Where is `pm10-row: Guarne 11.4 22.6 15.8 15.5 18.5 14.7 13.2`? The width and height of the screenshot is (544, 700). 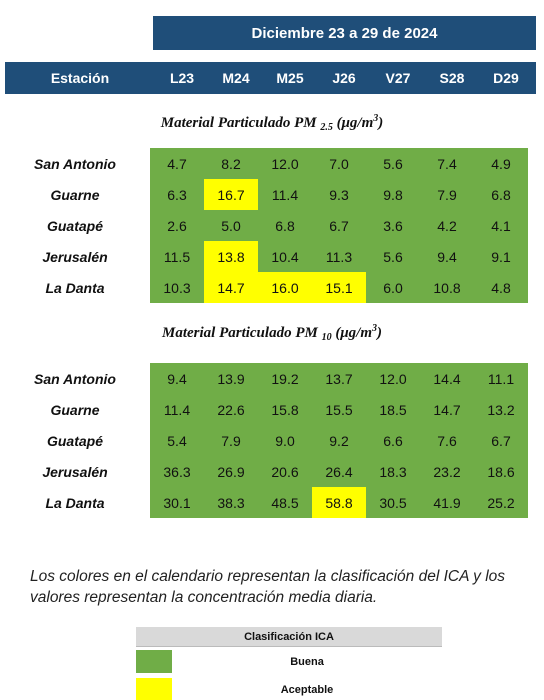 pm10-row: Guarne 11.4 22.6 15.8 15.5 18.5 14.7 13.2 is located at coordinates (272, 409).